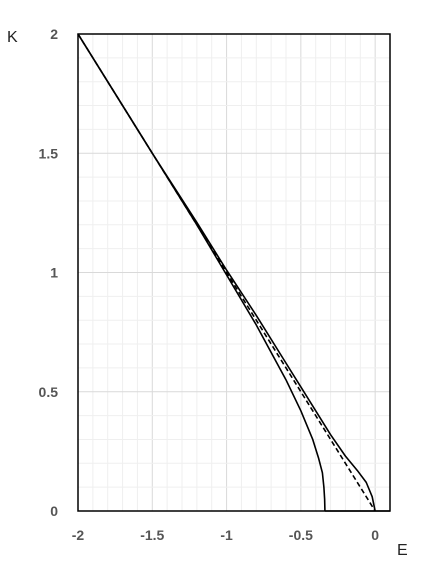 The width and height of the screenshot is (436, 581). Describe the element at coordinates (402, 550) in the screenshot. I see `x-axis-label: E` at that location.